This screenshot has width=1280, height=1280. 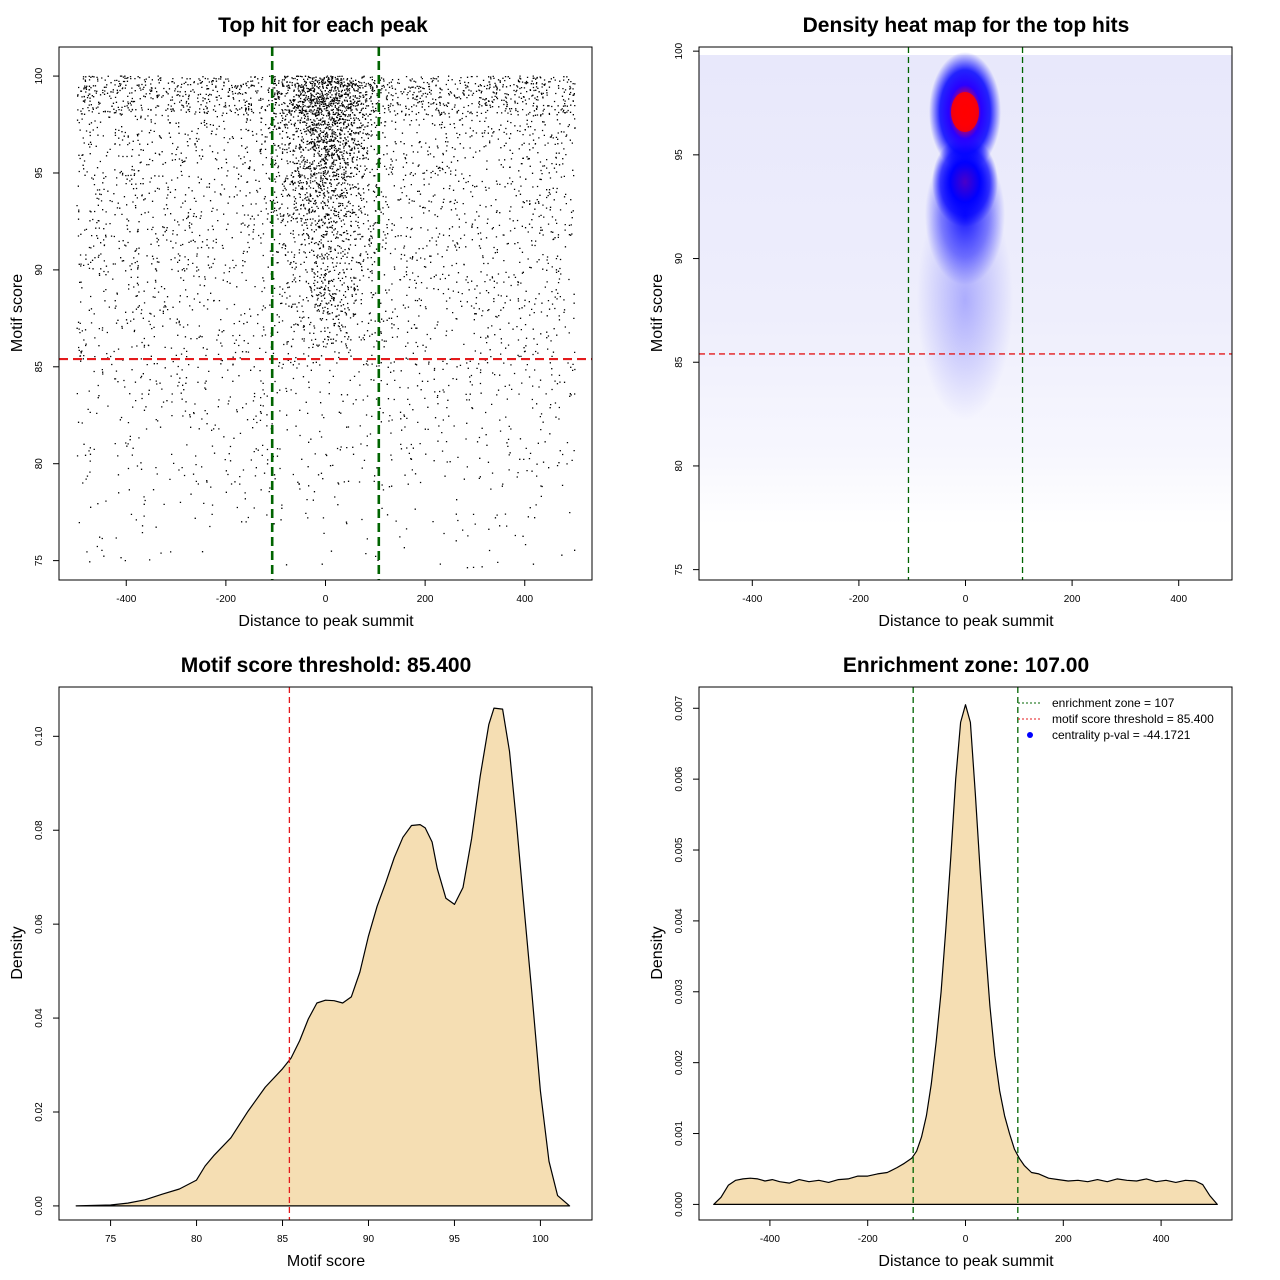 I want to click on heatmap-y-tick-label: 90, so click(x=679, y=259).